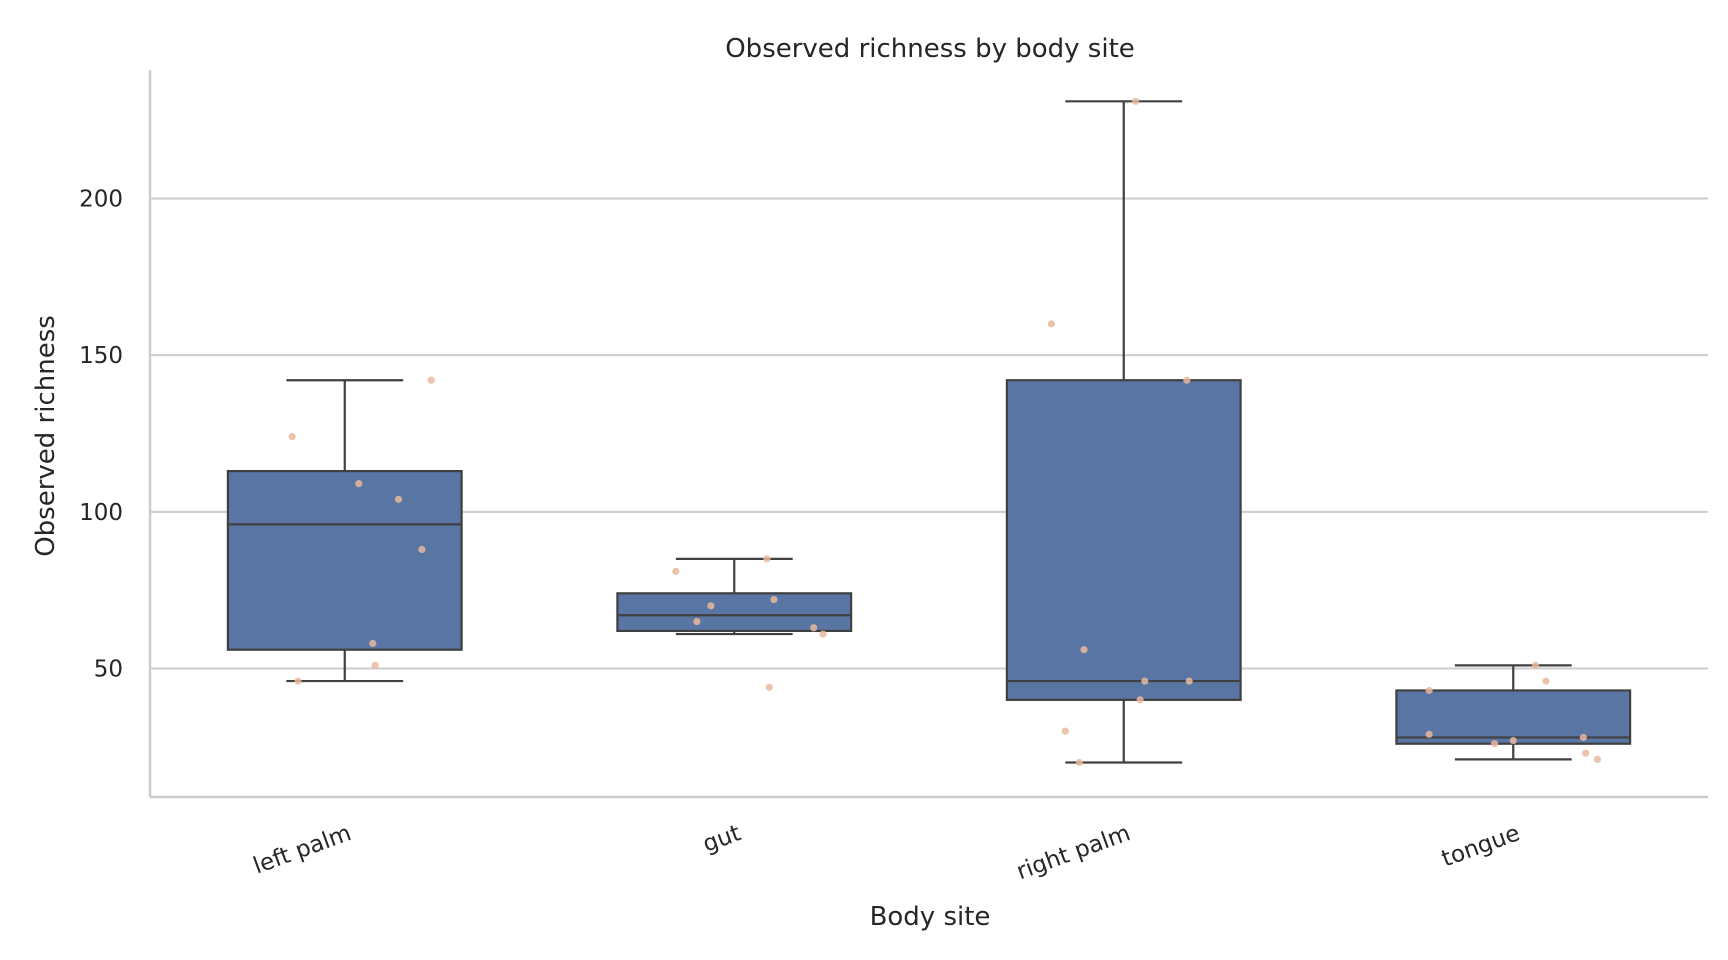 The height and width of the screenshot is (960, 1728). Describe the element at coordinates (930, 49) in the screenshot. I see `chart-title: Observed richness by body site` at that location.